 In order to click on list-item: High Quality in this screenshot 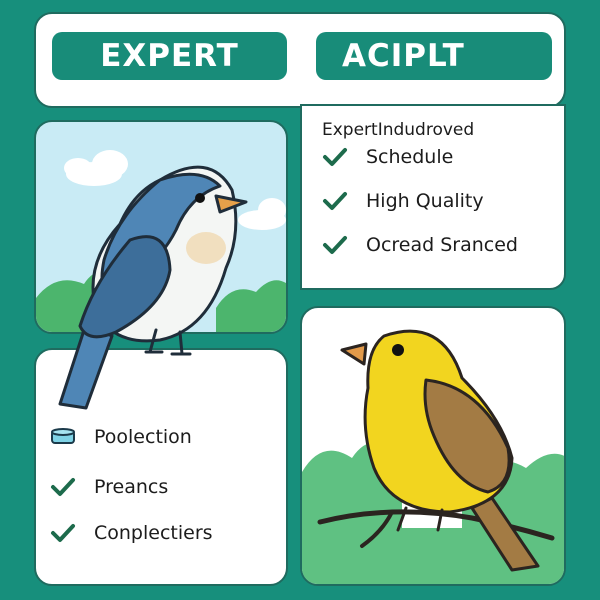, I will do `click(403, 201)`.